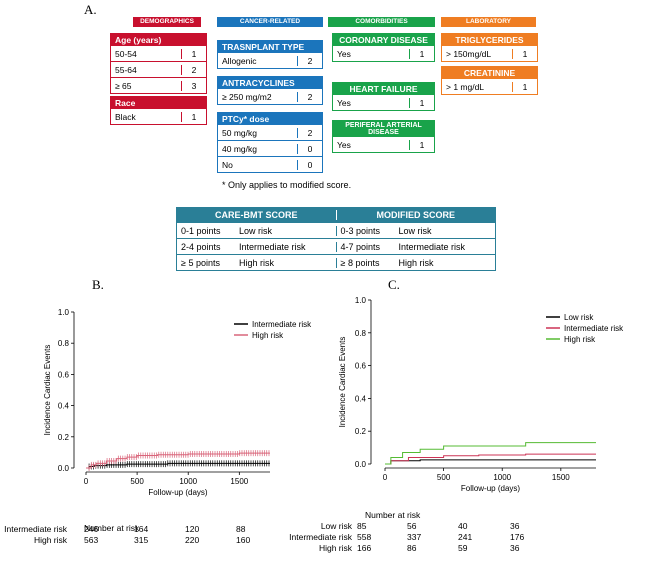  I want to click on x-axis-label: Follow-up (days), so click(177, 492).